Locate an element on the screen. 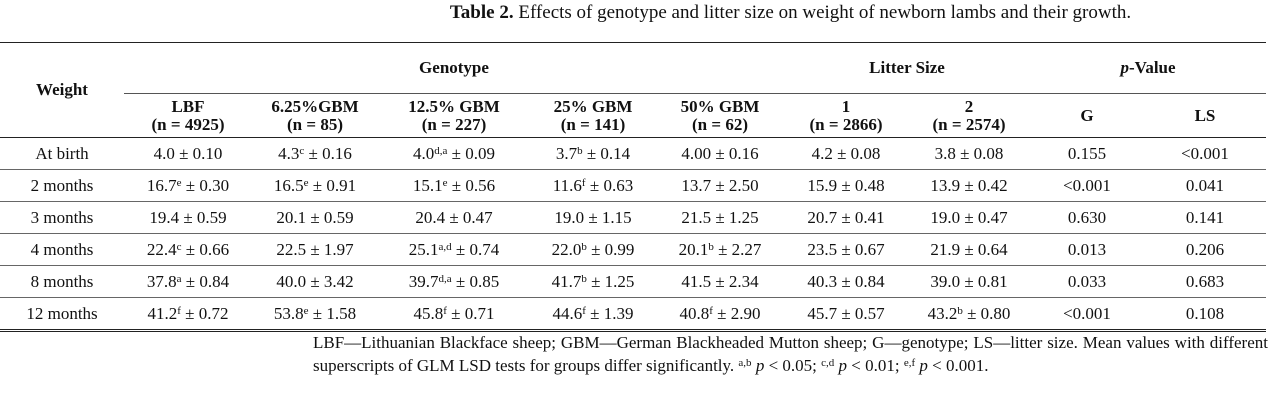 This screenshot has width=1280, height=412. value-cell: 13.7 ± 2.50 is located at coordinates (720, 185).